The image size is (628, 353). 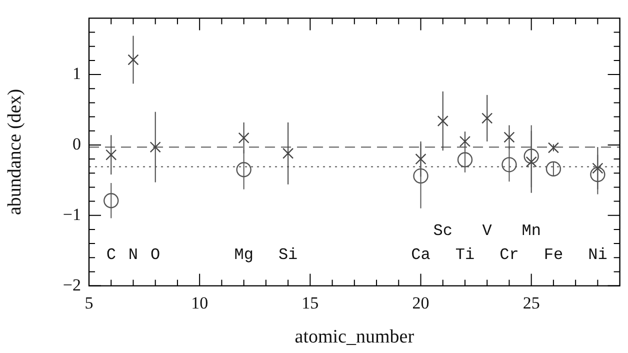 What do you see at coordinates (421, 302) in the screenshot?
I see `x-tick-label: 20` at bounding box center [421, 302].